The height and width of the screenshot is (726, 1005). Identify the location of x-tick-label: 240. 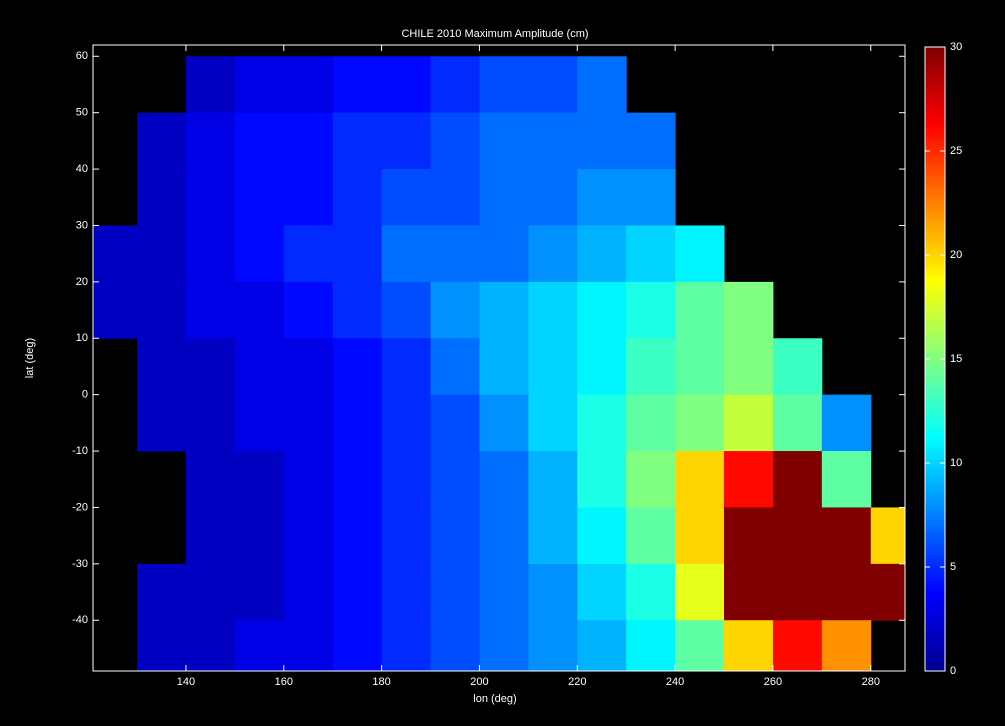
(675, 682).